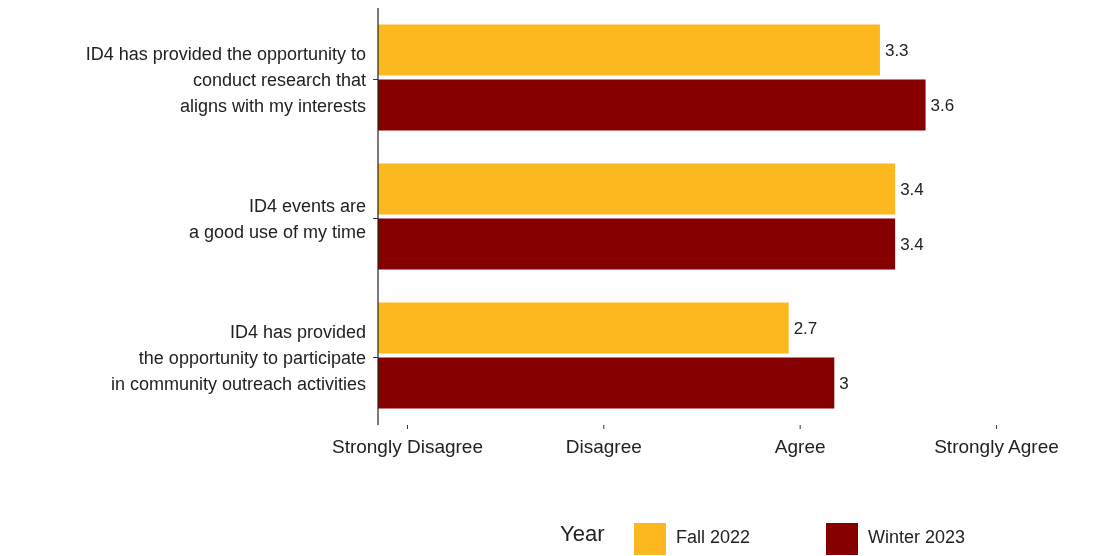 This screenshot has width=1115, height=556. I want to click on text: Agree, so click(800, 446).